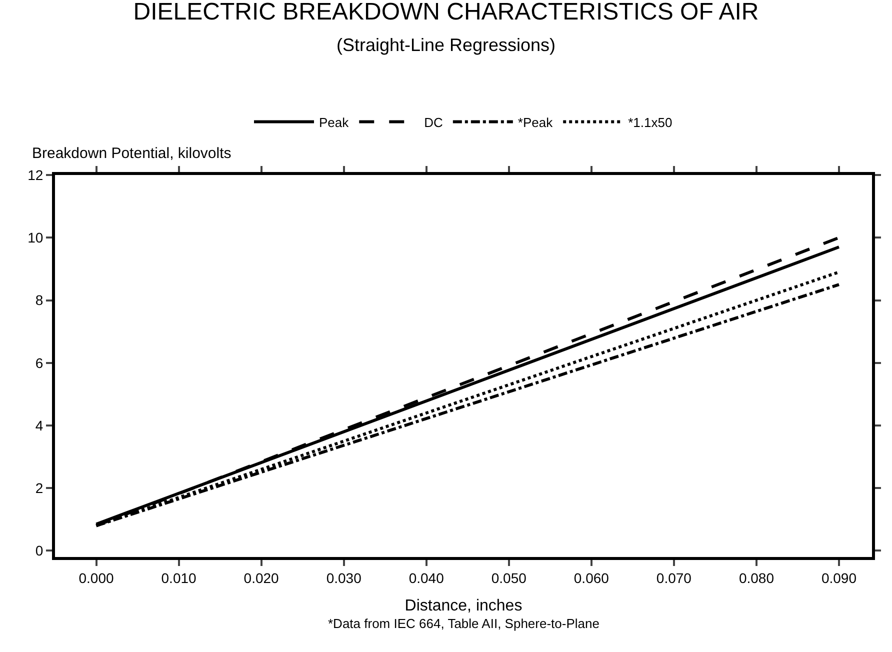 The height and width of the screenshot is (652, 892). What do you see at coordinates (344, 578) in the screenshot?
I see `x-tick-label: 0.030` at bounding box center [344, 578].